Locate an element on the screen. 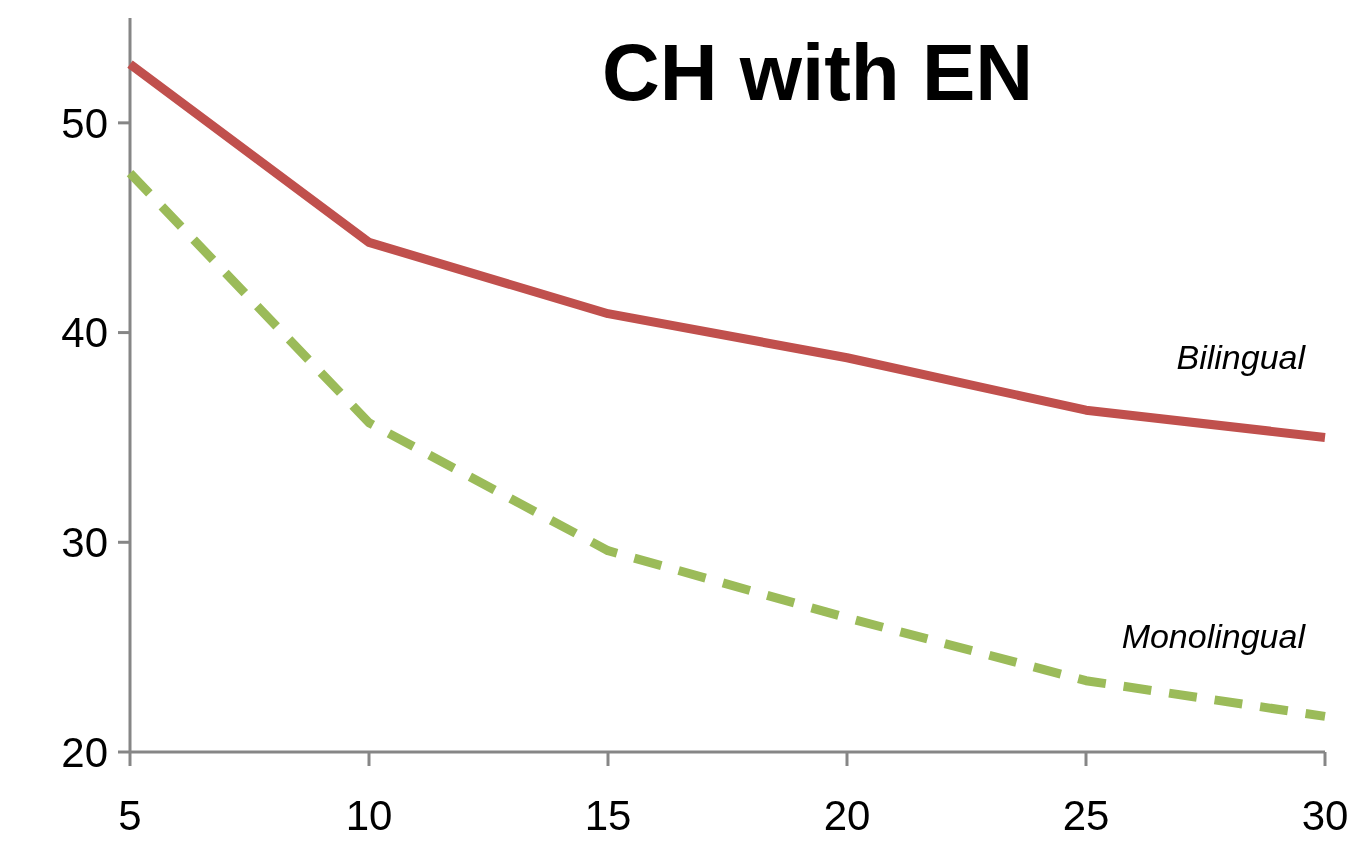 The image size is (1358, 858). x-tick-label: 20 is located at coordinates (847, 815).